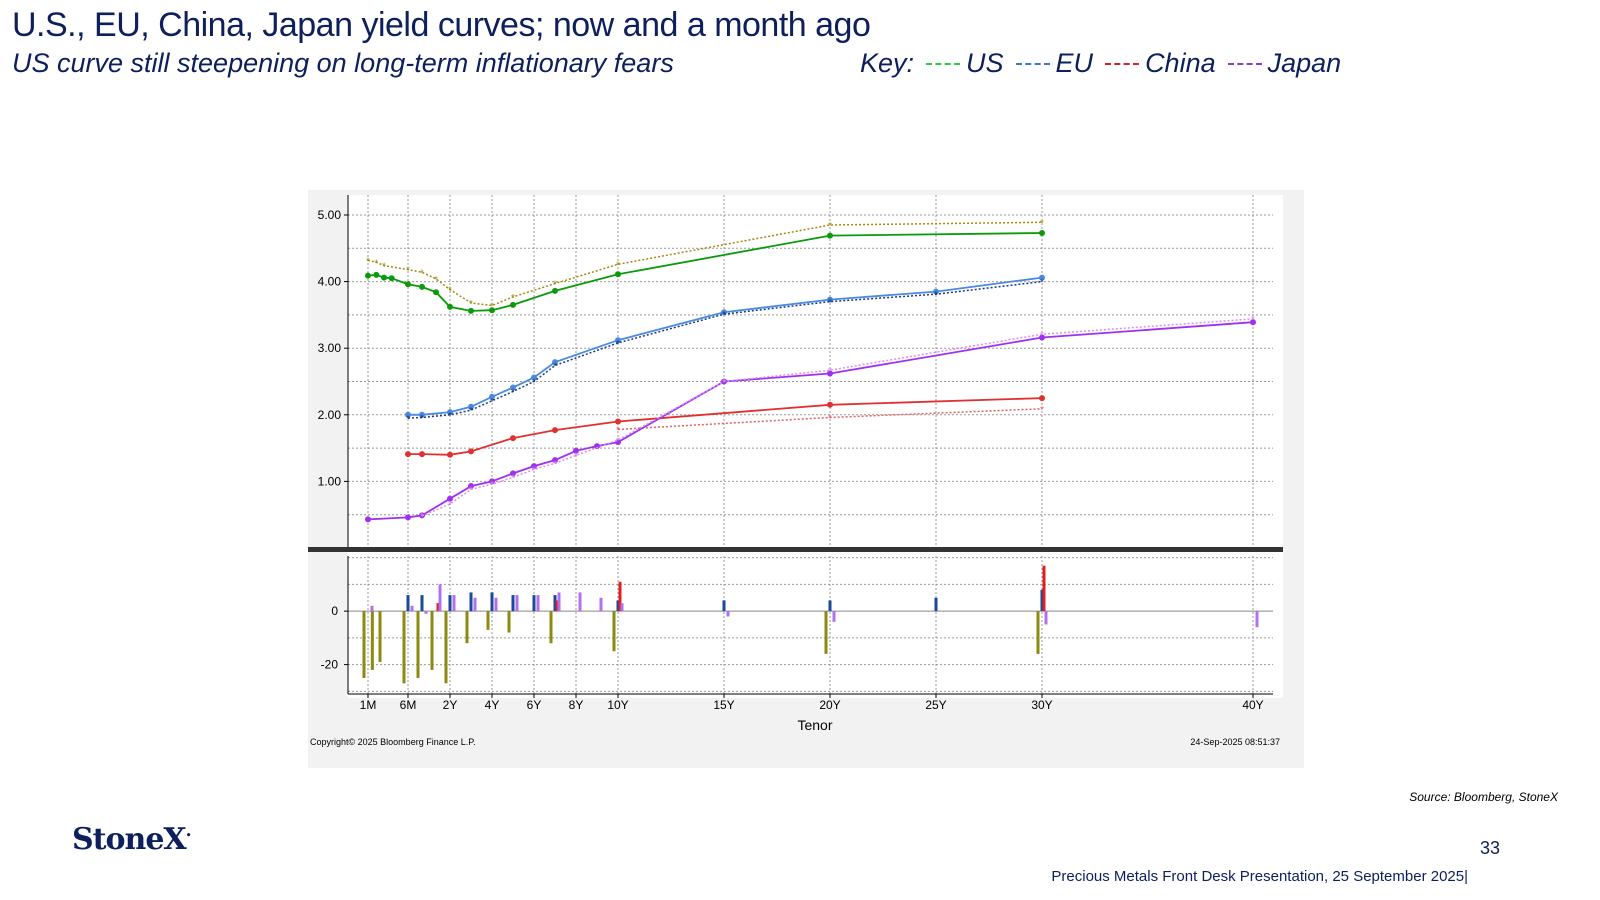 The height and width of the screenshot is (900, 1600). Describe the element at coordinates (829, 705) in the screenshot. I see `x-tick-label: 20Y` at that location.